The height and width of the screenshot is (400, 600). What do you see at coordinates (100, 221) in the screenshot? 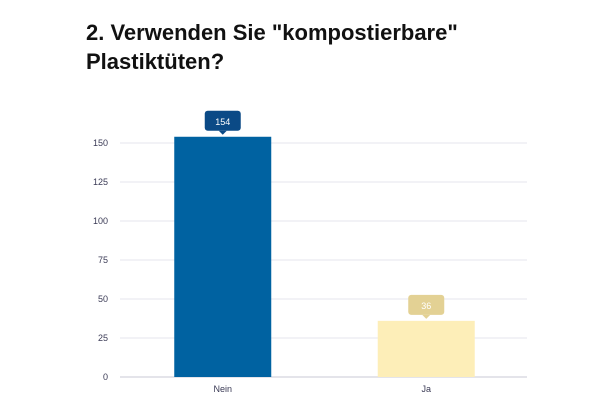
I see `y-tick-label: 100` at bounding box center [100, 221].